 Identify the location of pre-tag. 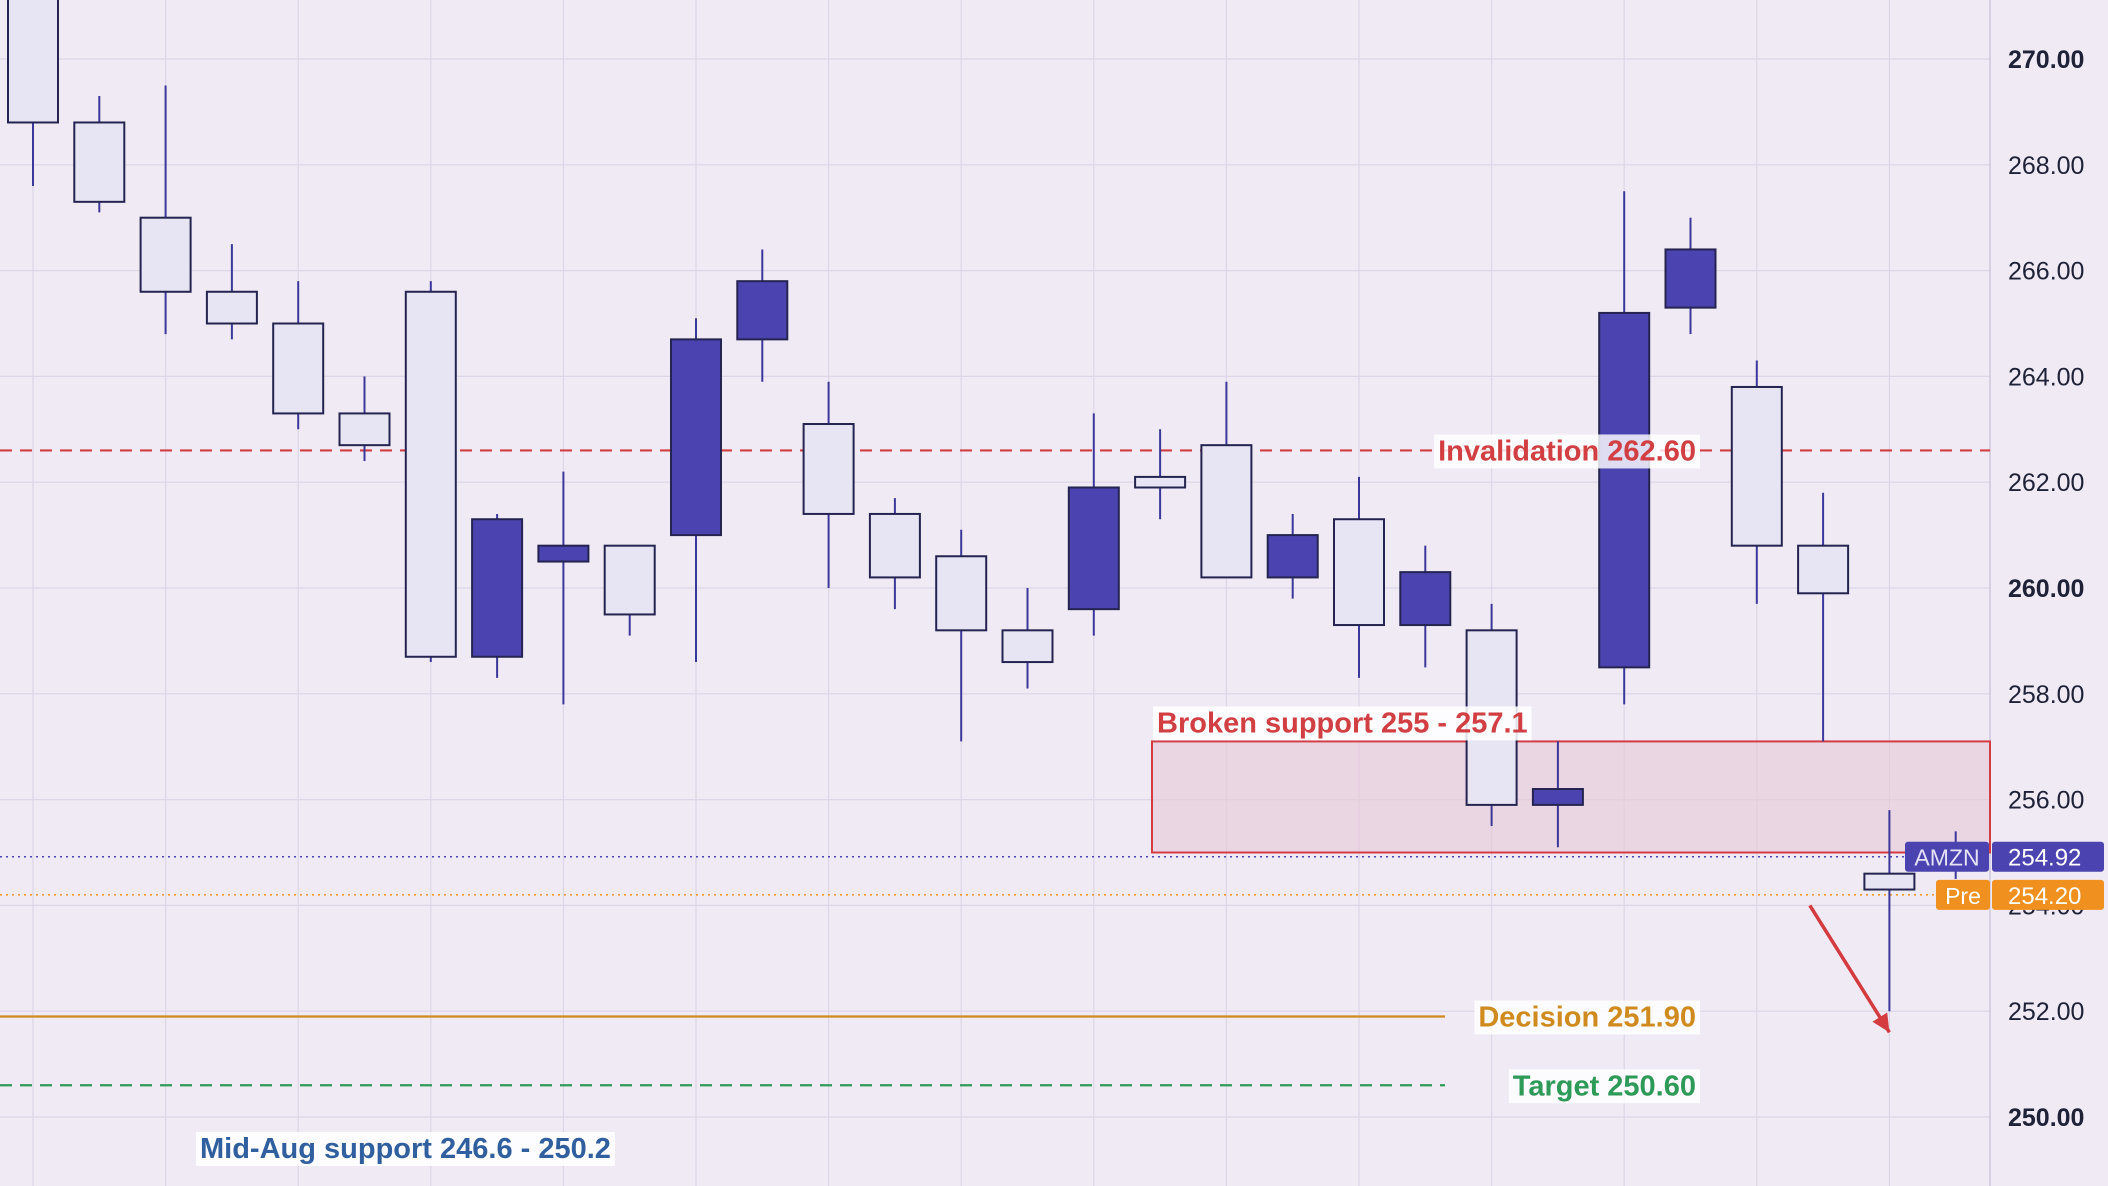
(1963, 894).